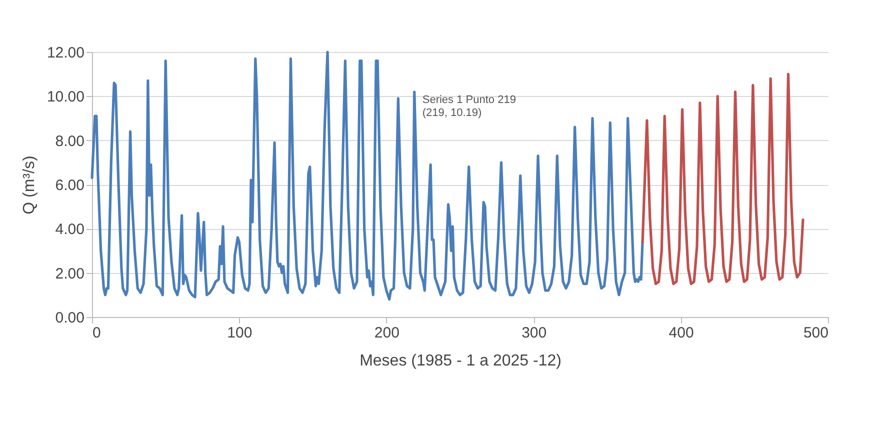  Describe the element at coordinates (69, 185) in the screenshot. I see `y-tick-label: 6.00` at that location.